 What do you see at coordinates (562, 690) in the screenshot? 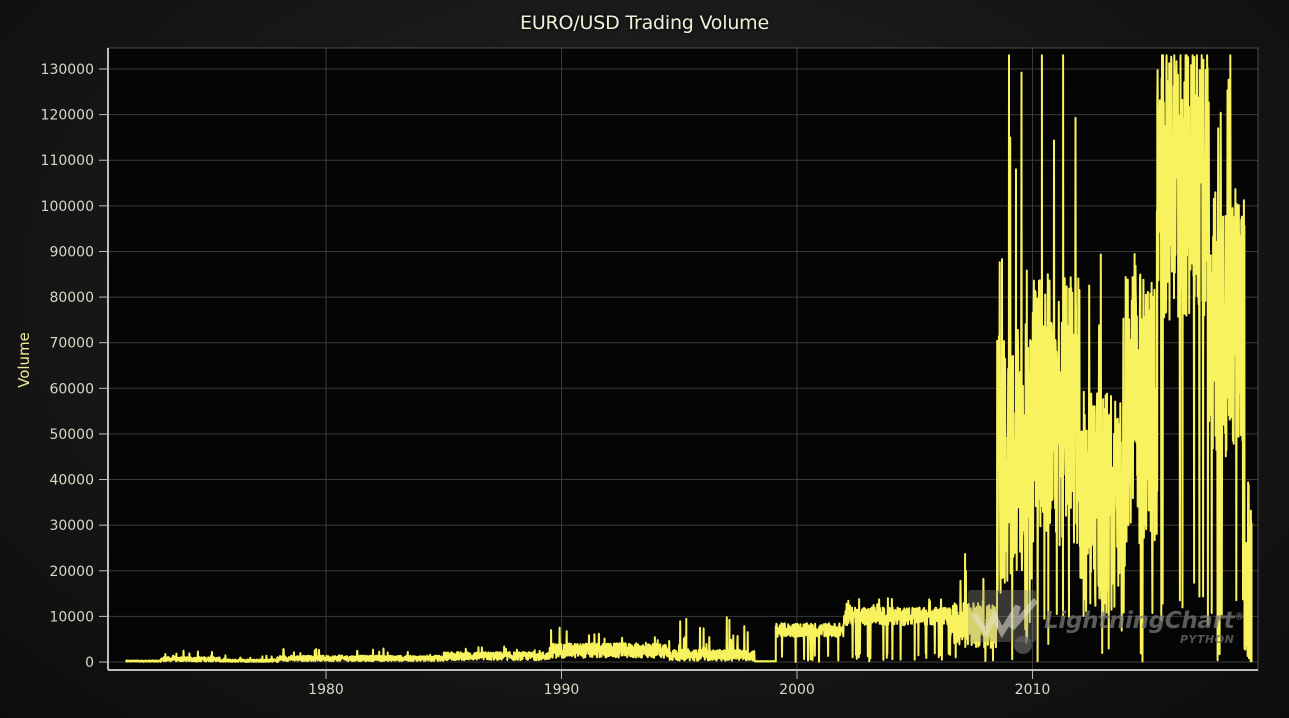
I see `x-tick-label: 1990` at bounding box center [562, 690].